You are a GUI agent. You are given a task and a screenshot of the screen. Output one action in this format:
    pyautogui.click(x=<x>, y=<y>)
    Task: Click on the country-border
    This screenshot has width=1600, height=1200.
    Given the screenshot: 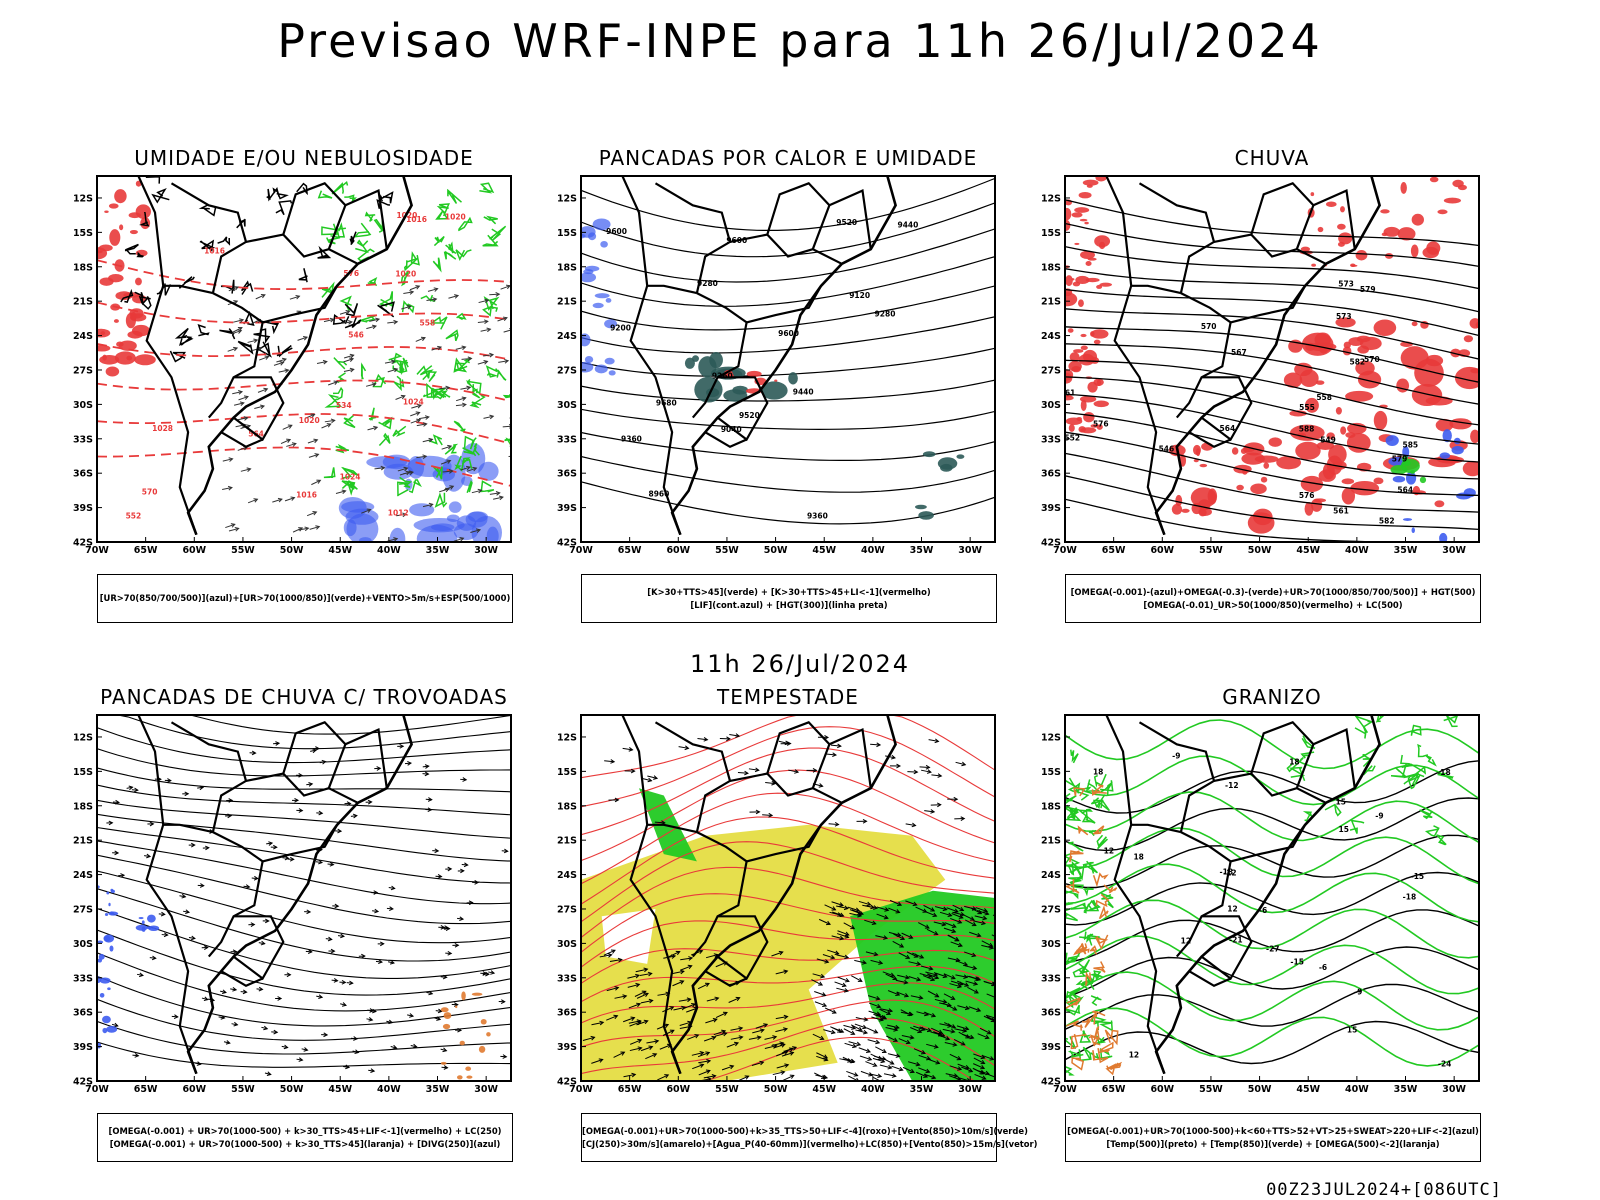 What is the action you would take?
    pyautogui.click(x=302, y=249)
    